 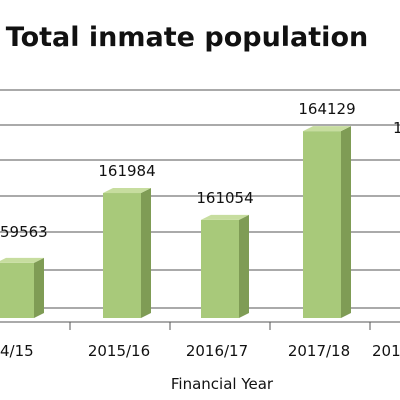 What do you see at coordinates (217, 351) in the screenshot?
I see `x-tick-label: 2016/17` at bounding box center [217, 351].